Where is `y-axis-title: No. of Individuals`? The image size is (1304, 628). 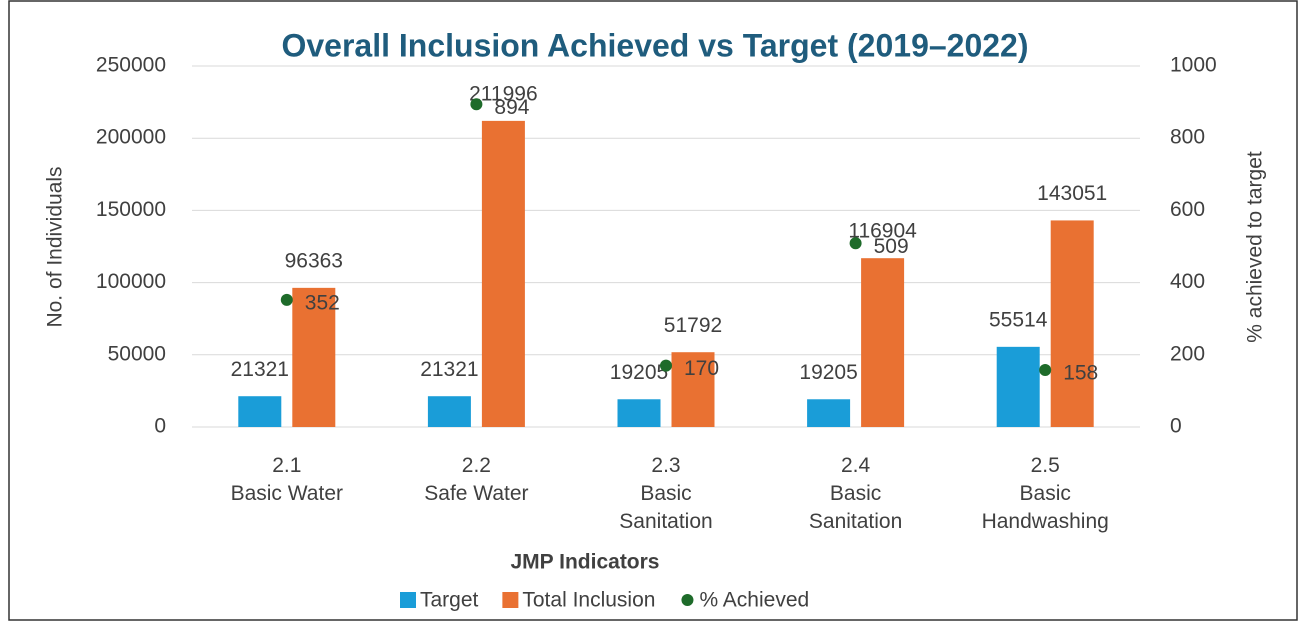
y-axis-title: No. of Individuals is located at coordinates (55, 246).